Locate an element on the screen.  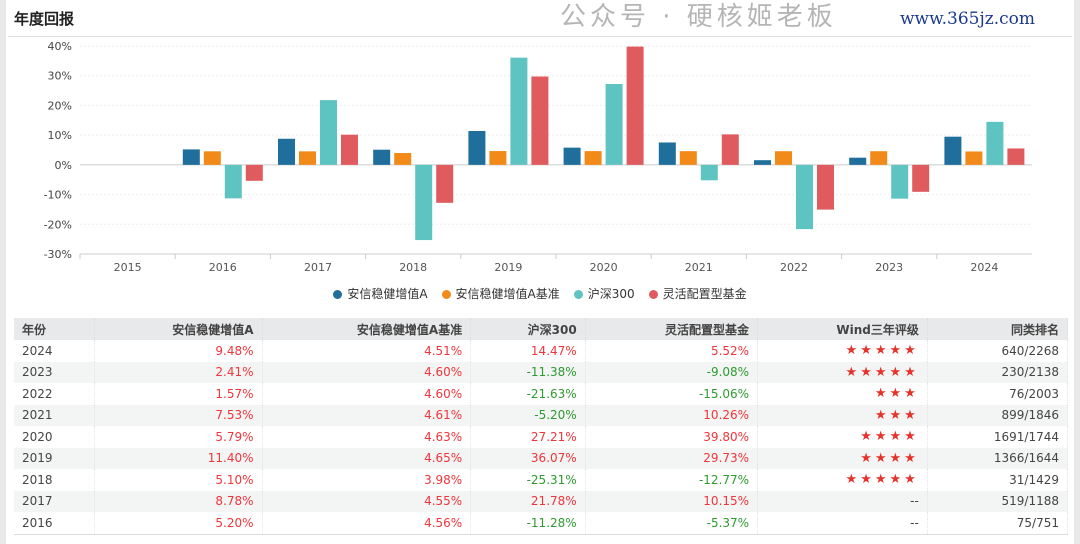
table-cell: -9.08% is located at coordinates (672, 372).